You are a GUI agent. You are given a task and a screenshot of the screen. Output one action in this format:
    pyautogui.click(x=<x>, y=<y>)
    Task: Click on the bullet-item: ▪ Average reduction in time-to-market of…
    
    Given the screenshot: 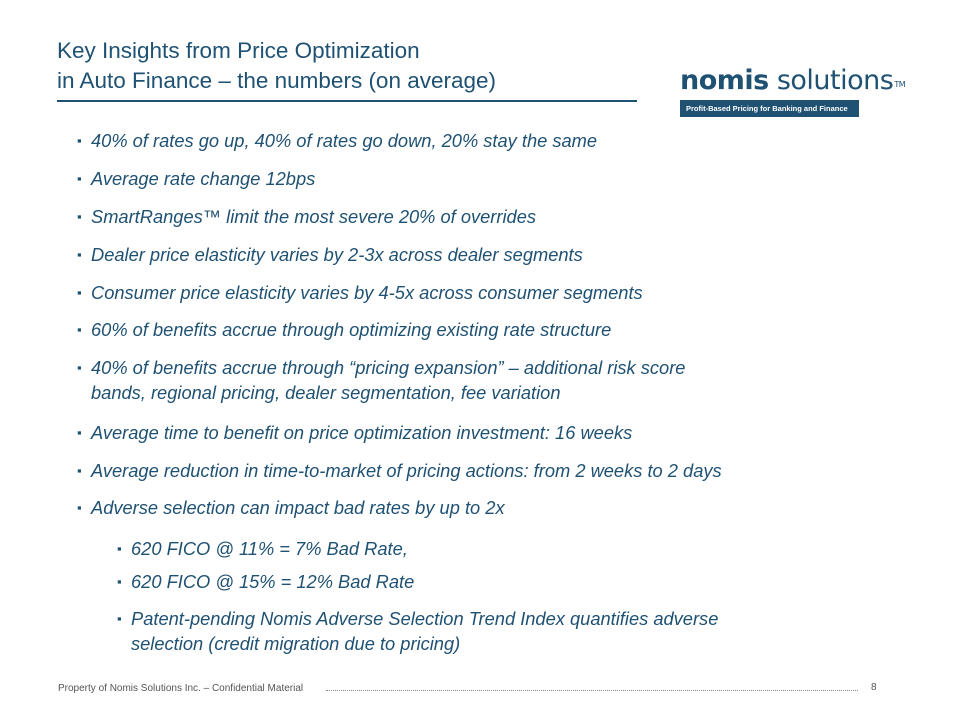 What is the action you would take?
    pyautogui.click(x=399, y=470)
    